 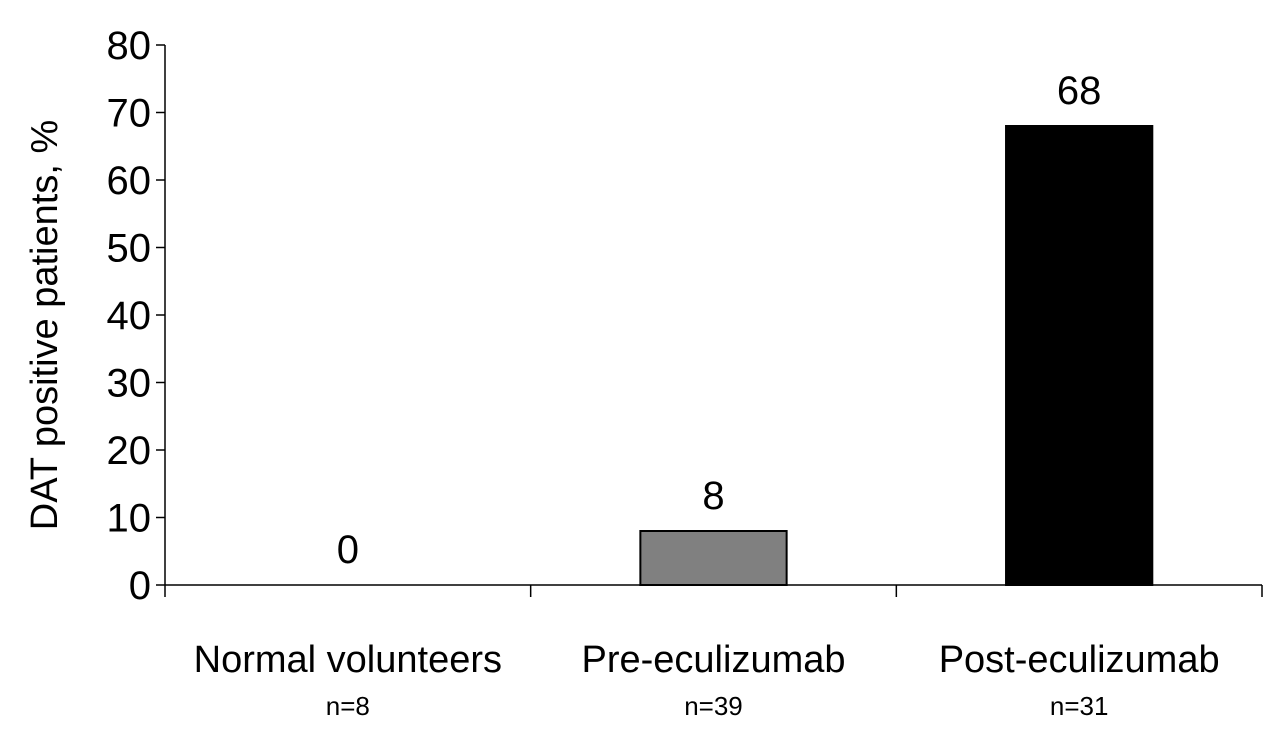 I want to click on y-tick-label: 60, so click(x=129, y=181).